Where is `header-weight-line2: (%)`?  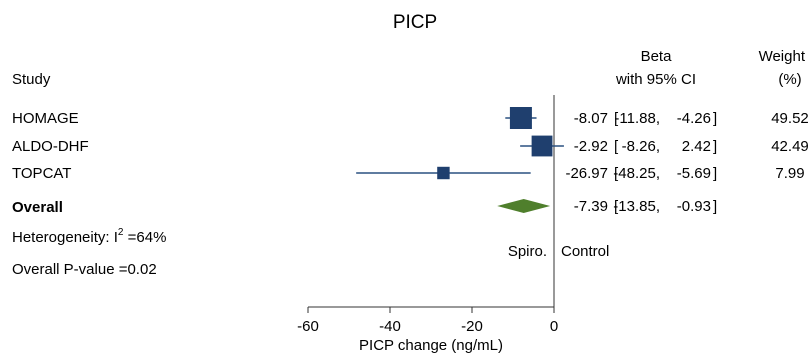
header-weight-line2: (%) is located at coordinates (789, 79).